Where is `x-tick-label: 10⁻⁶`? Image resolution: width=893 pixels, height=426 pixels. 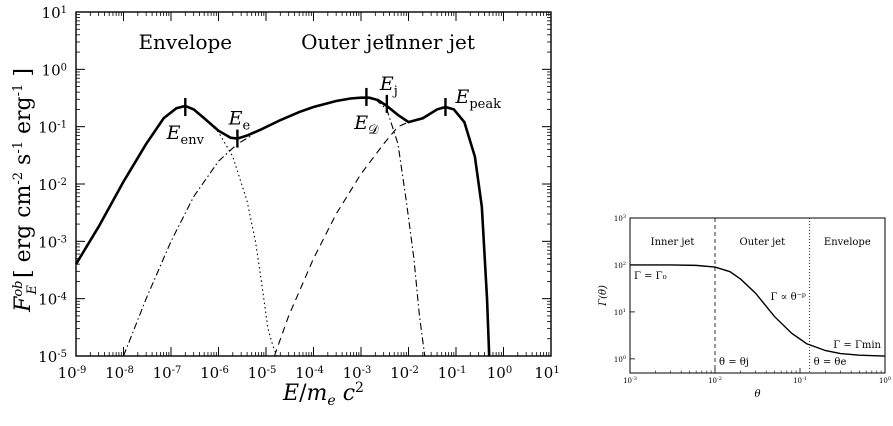 x-tick-label: 10⁻⁶ is located at coordinates (214, 373).